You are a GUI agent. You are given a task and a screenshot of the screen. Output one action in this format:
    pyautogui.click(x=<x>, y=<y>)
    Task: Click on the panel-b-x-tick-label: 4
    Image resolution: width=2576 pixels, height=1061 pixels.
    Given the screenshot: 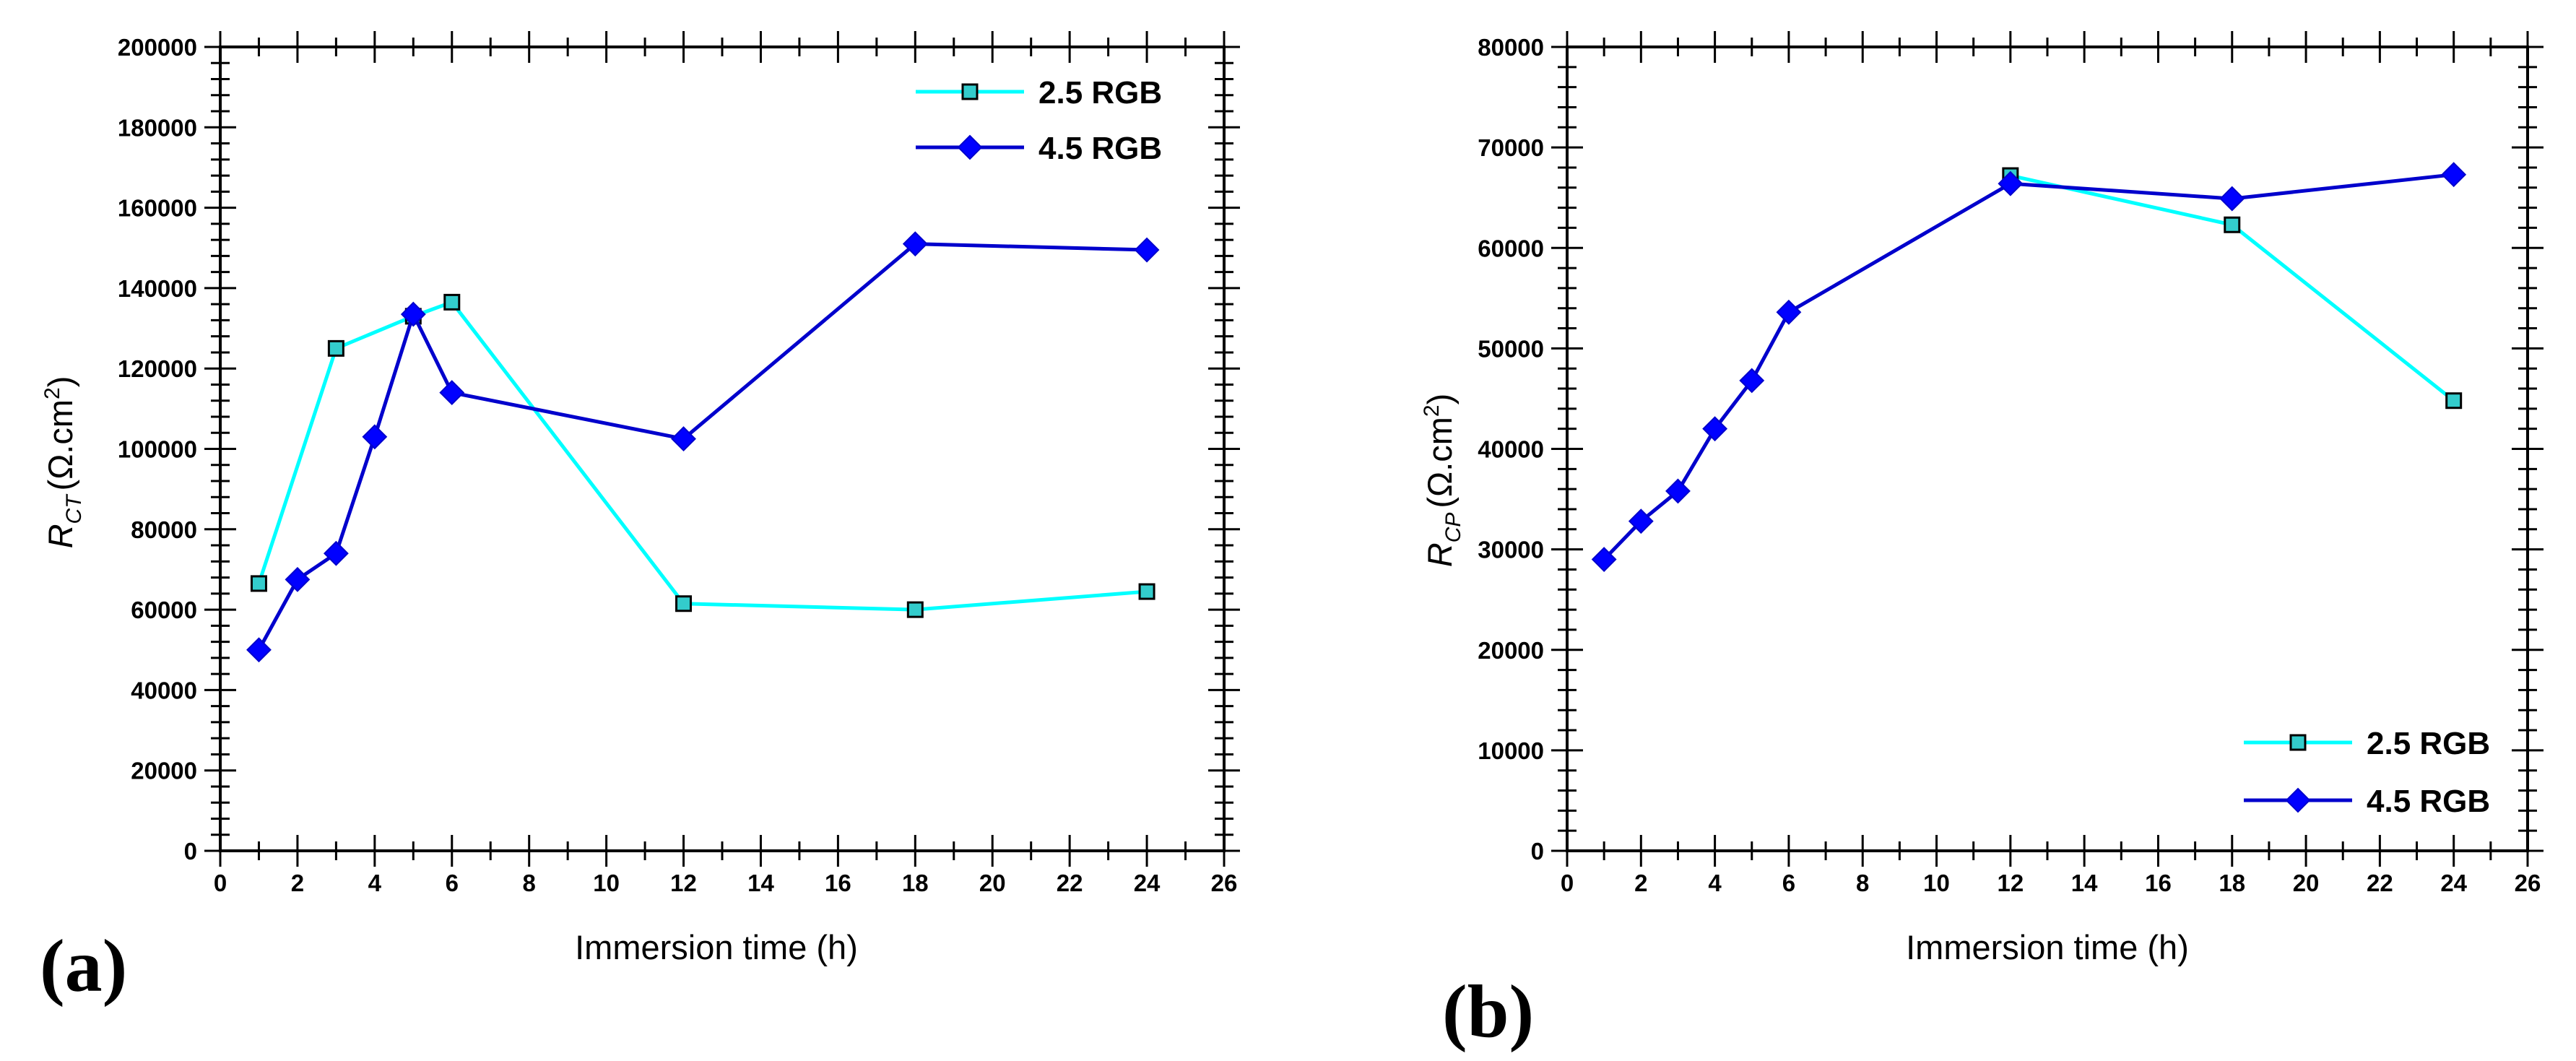 What is the action you would take?
    pyautogui.click(x=1715, y=883)
    